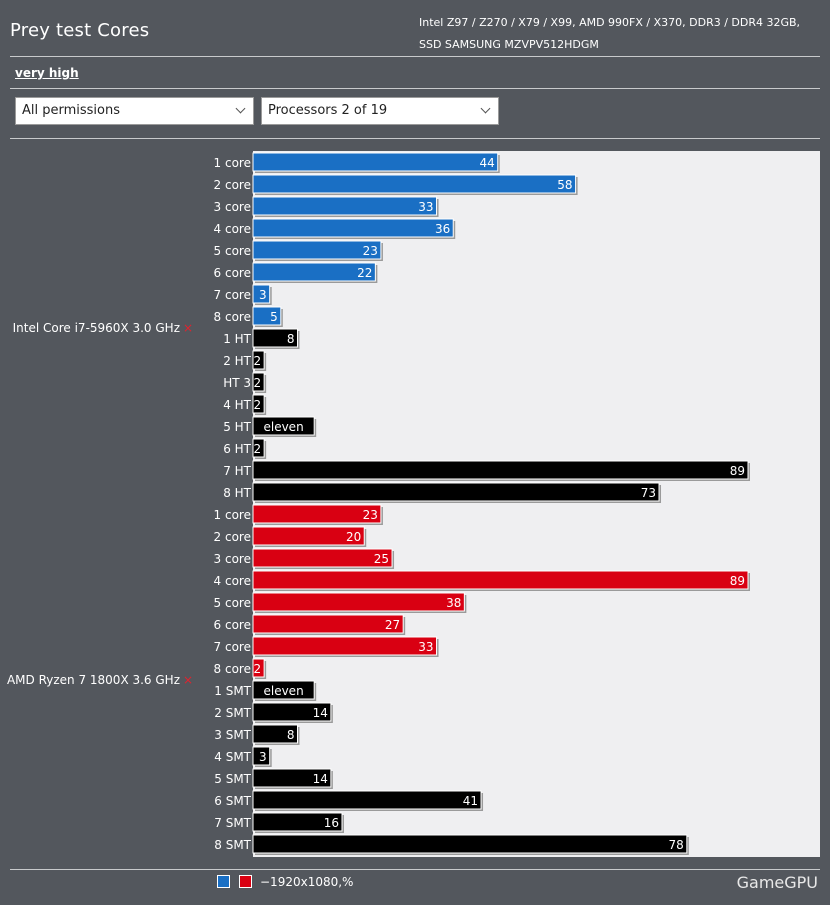 This screenshot has width=830, height=905. Describe the element at coordinates (237, 339) in the screenshot. I see `category-label: 1 HT` at that location.